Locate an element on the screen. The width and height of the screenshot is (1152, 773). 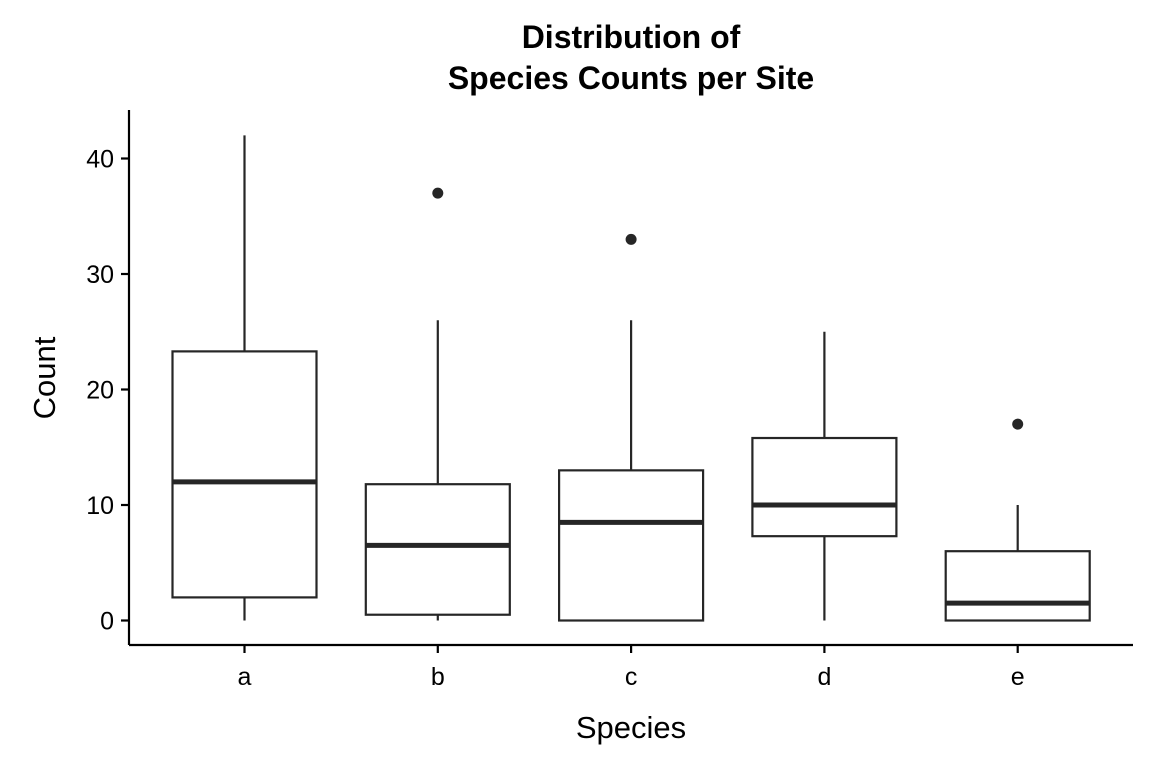
x-tick-label-c: c is located at coordinates (631, 677).